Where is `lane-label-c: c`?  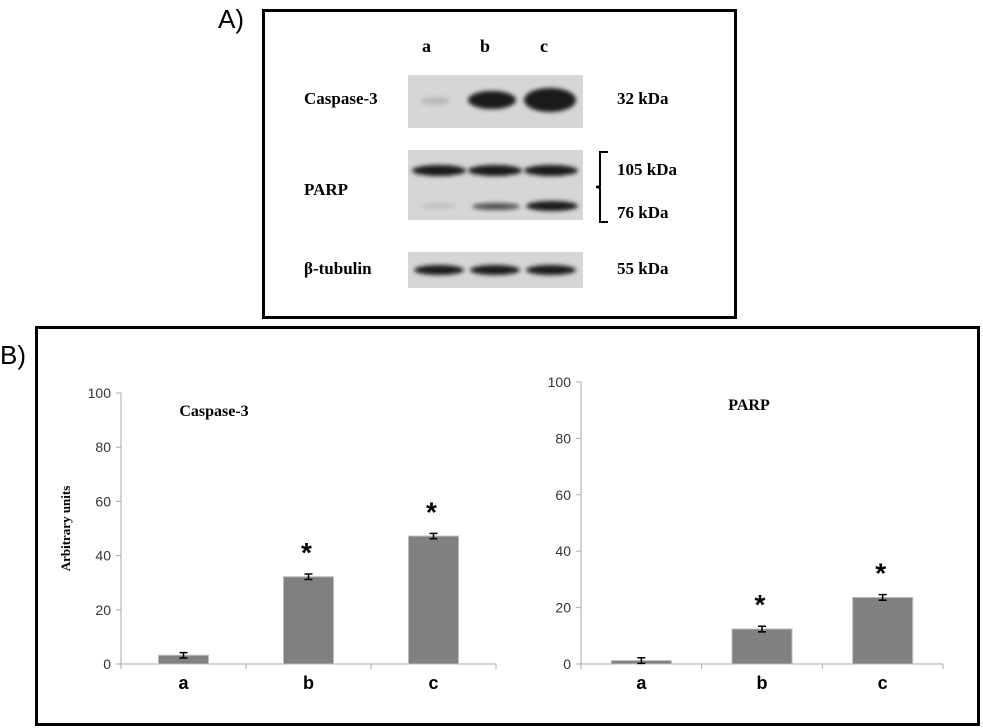
lane-label-c: c is located at coordinates (544, 46).